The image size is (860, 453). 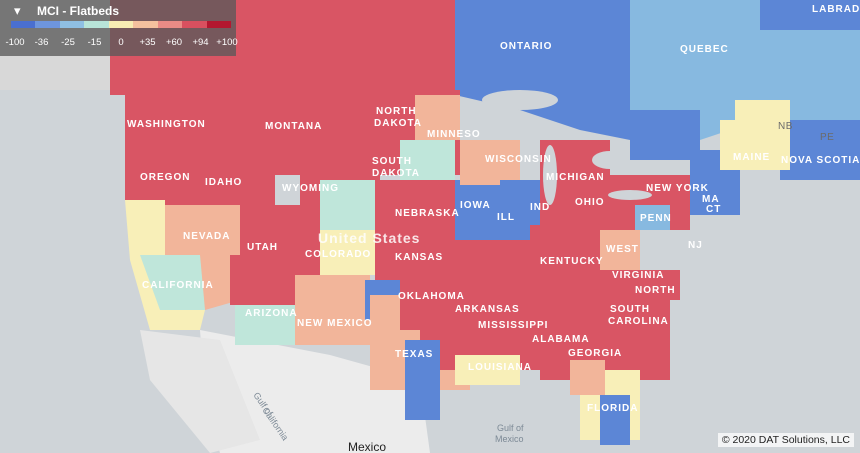 What do you see at coordinates (518, 159) in the screenshot?
I see `label-wisconsin: WISCONSIN` at bounding box center [518, 159].